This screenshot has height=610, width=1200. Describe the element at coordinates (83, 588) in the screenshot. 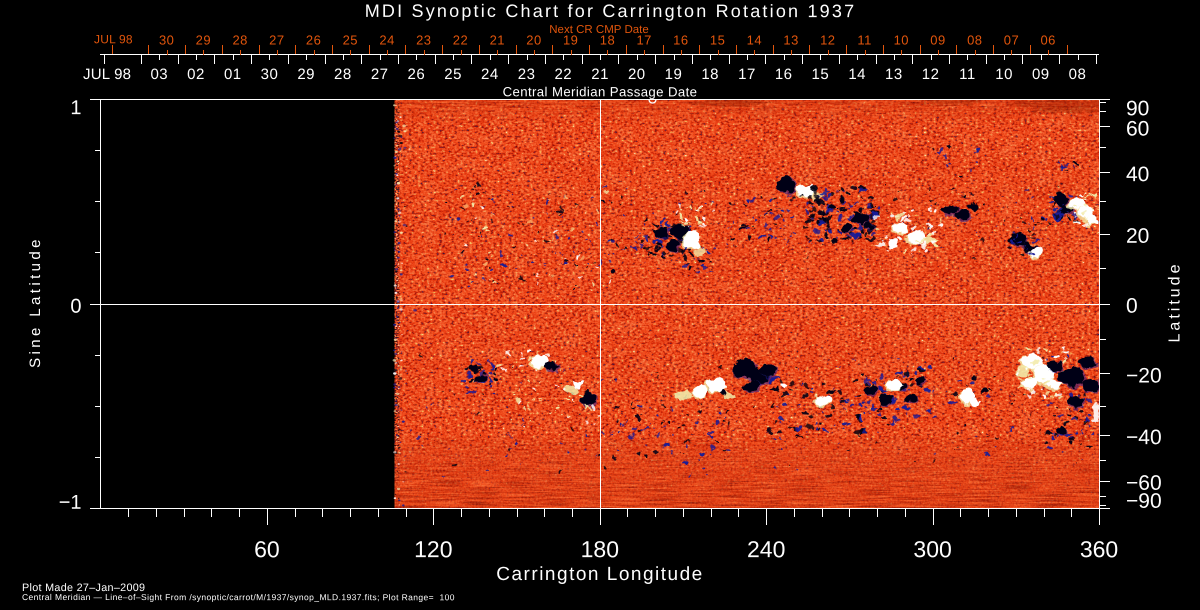

I see `svg-text: Plot Made 27–Jan–2009` at that location.